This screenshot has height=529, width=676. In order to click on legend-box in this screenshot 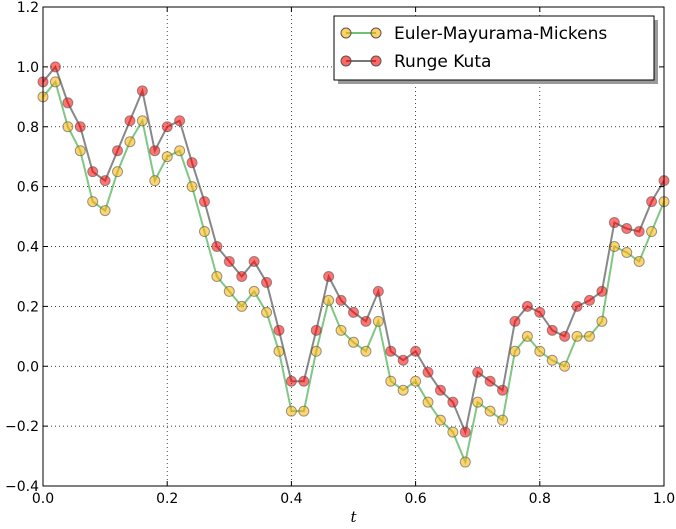, I will do `click(494, 48)`.